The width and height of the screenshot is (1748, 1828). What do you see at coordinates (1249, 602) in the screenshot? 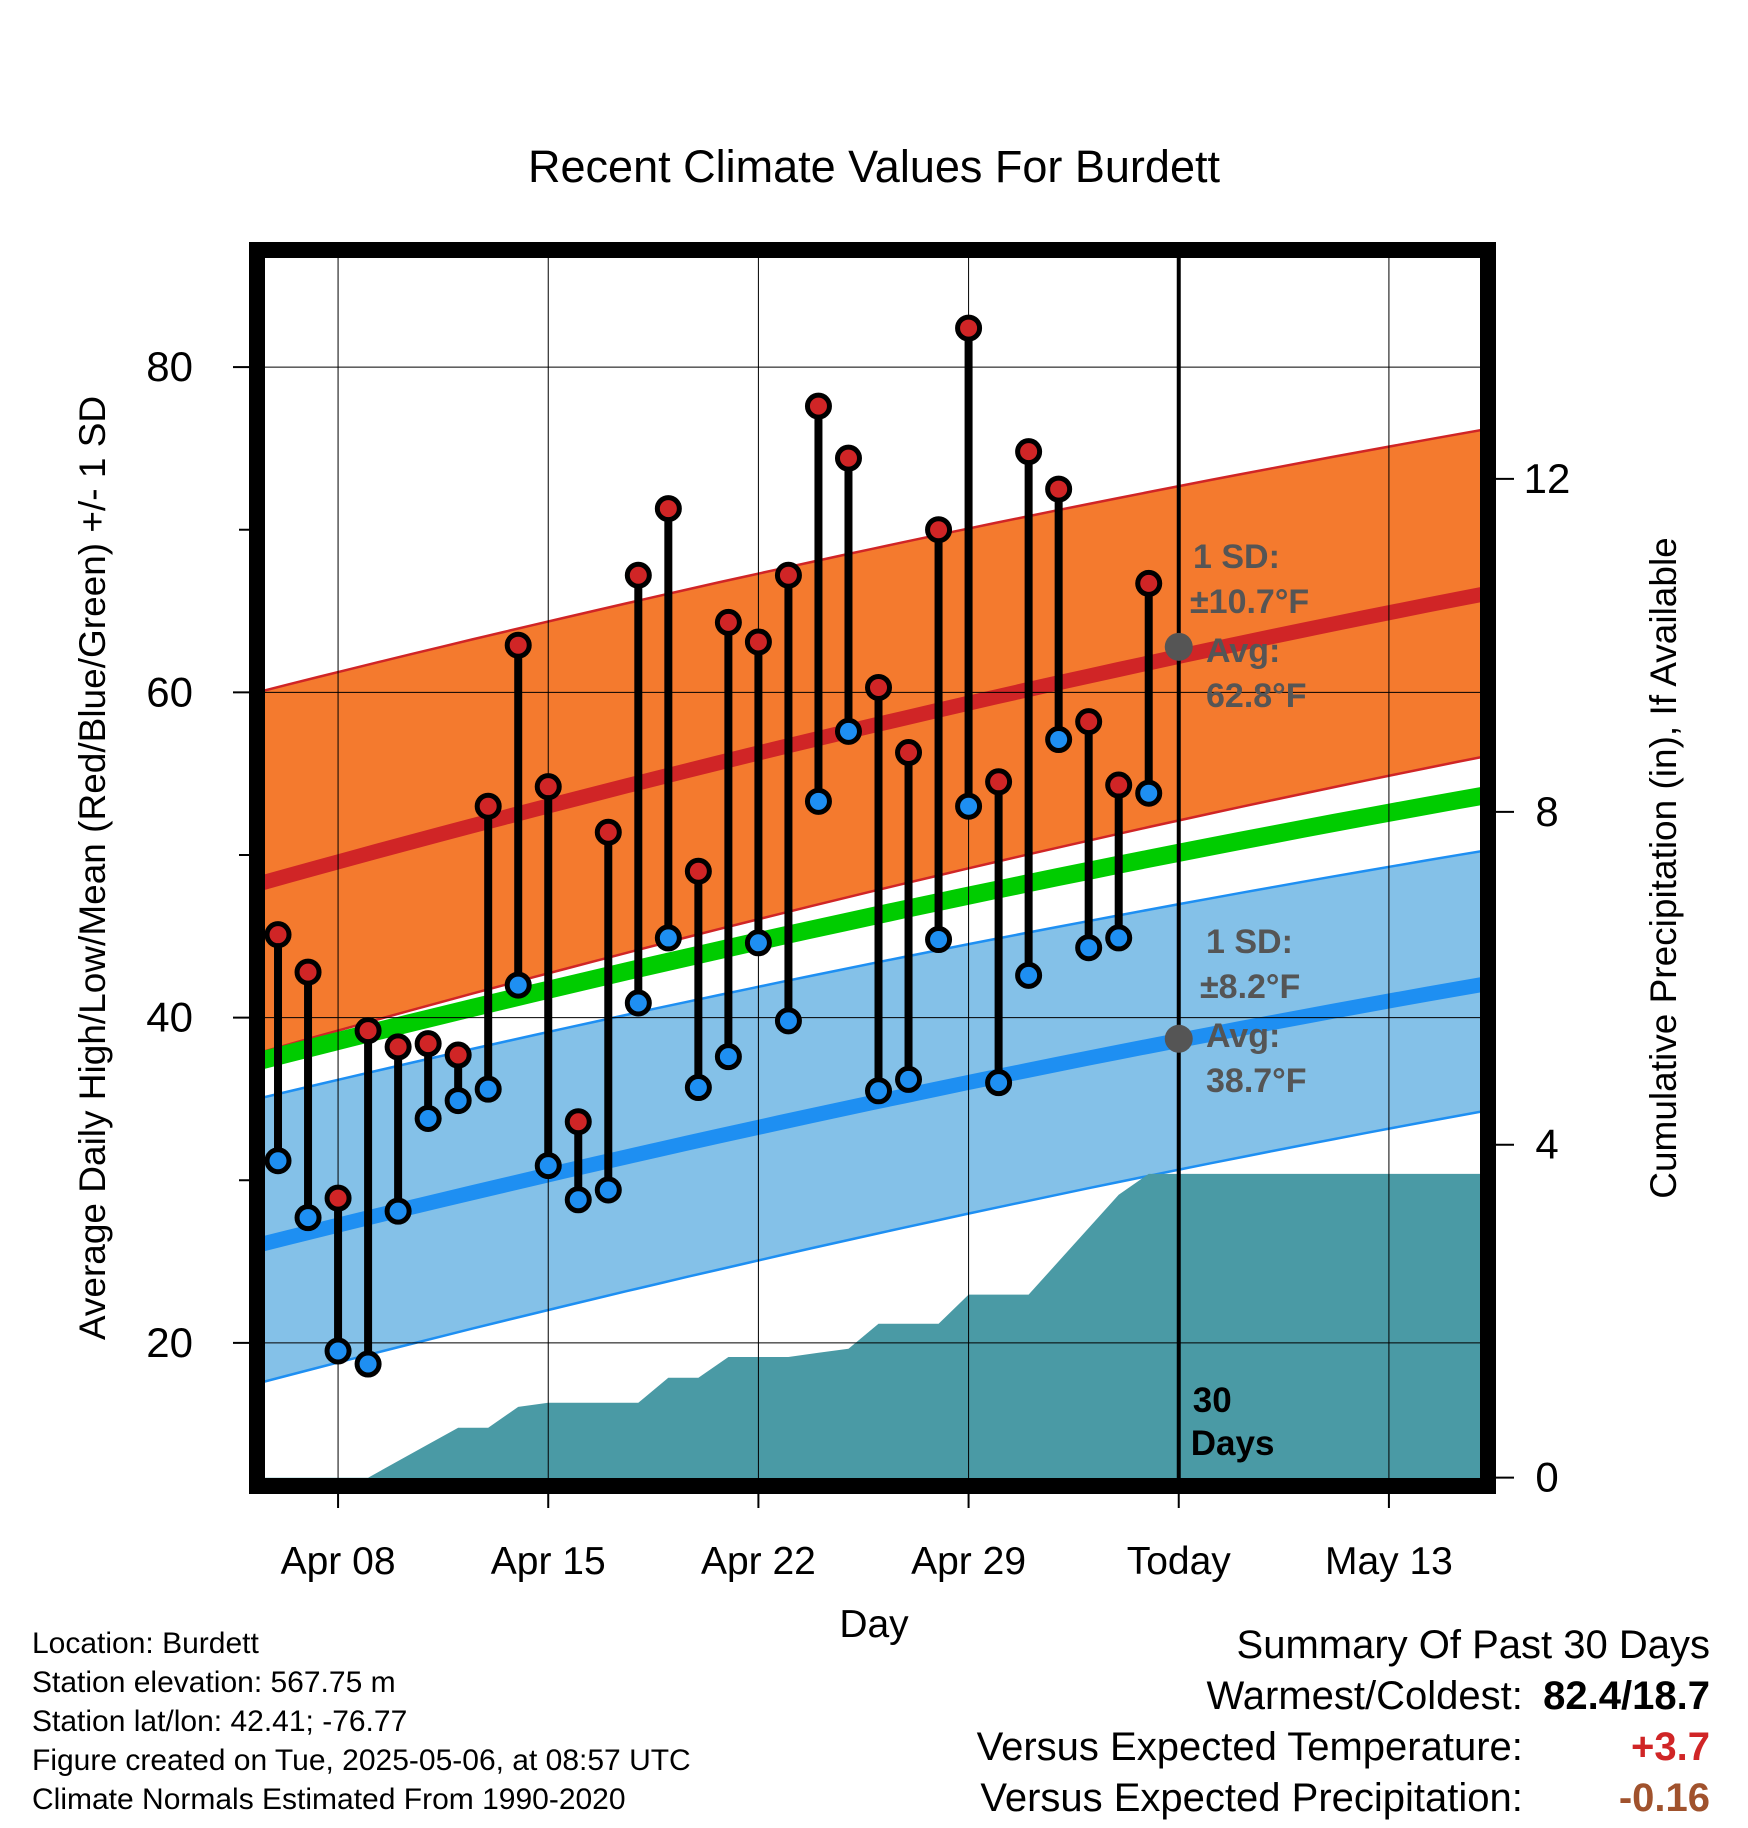
I see `high-sd-value: ±10.7°F` at bounding box center [1249, 602].